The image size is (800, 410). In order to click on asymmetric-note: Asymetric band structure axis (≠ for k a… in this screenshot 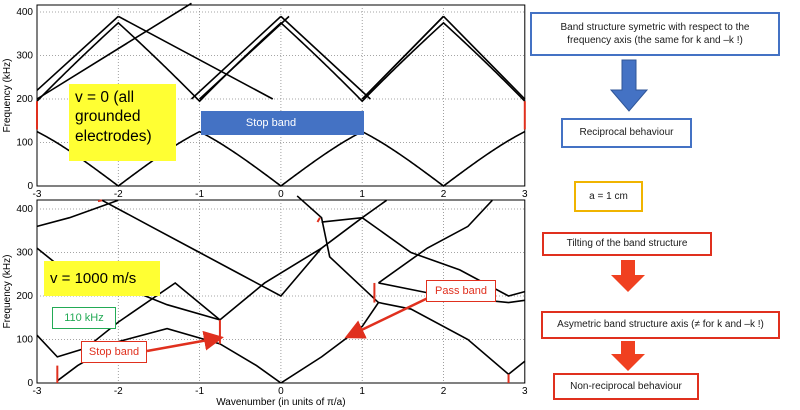, I will do `click(660, 325)`.